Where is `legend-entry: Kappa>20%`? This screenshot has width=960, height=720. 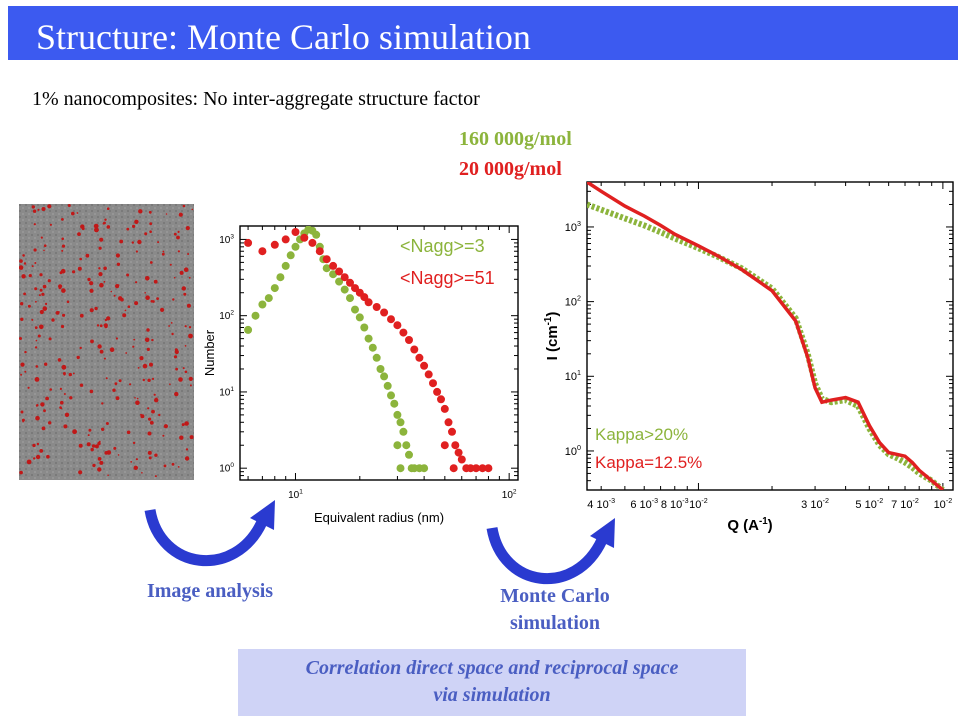
legend-entry: Kappa>20% is located at coordinates (641, 434).